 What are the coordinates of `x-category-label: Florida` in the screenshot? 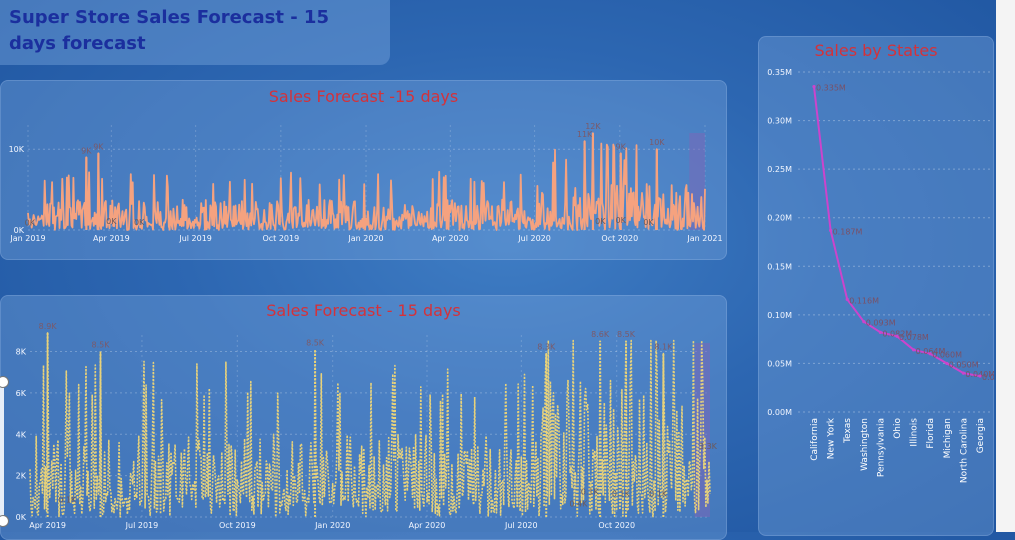 It's located at (931, 433).